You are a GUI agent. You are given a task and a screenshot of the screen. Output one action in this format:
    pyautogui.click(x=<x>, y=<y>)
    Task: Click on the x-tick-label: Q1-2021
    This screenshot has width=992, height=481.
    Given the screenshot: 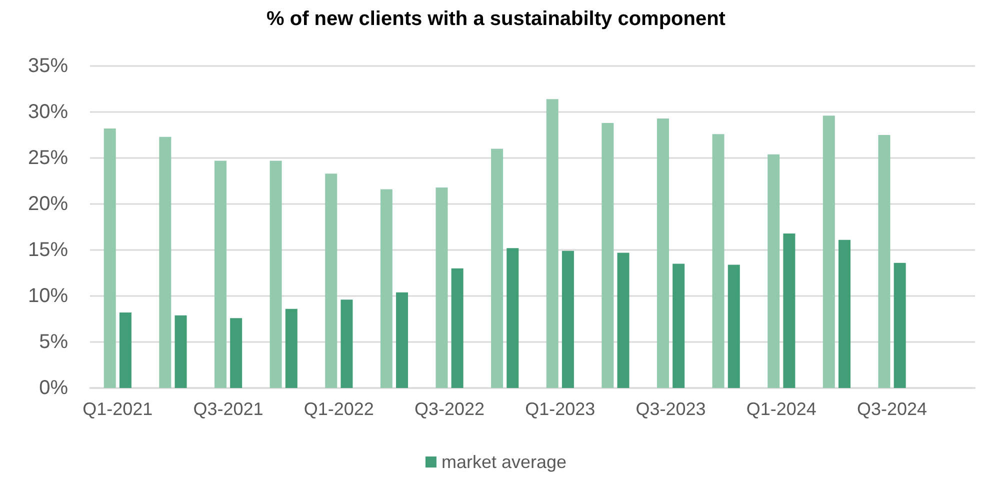 What is the action you would take?
    pyautogui.click(x=117, y=409)
    